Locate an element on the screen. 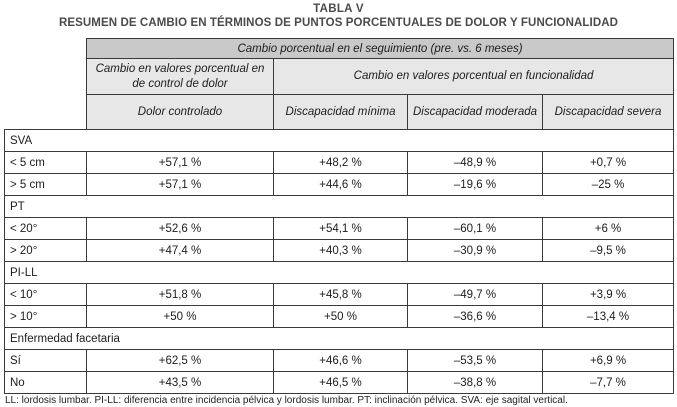 Image resolution: width=677 pixels, height=407 pixels. section-row-enfermedad-facetaria: Enfermedad facetaria is located at coordinates (339, 338).